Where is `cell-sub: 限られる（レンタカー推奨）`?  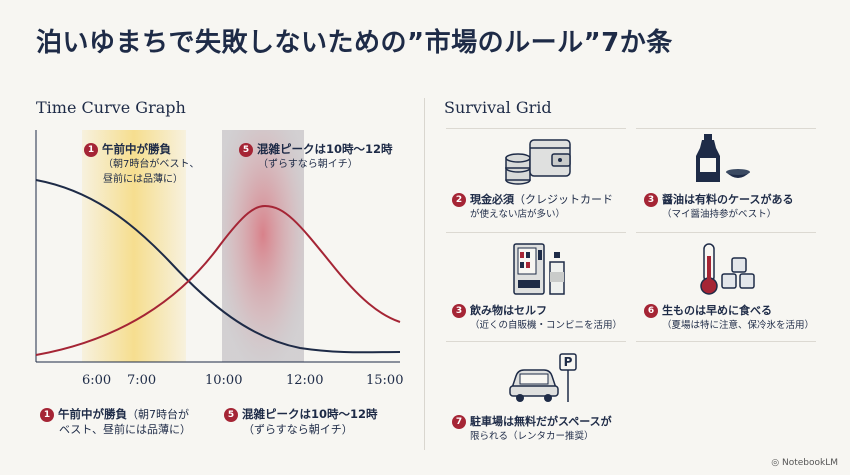 cell-sub: 限られる（レンタカー推奨） is located at coordinates (532, 436).